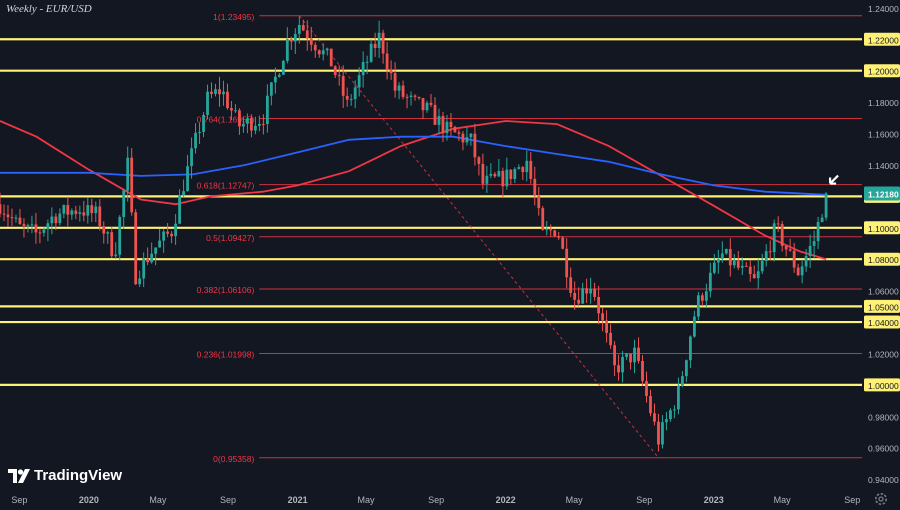  What do you see at coordinates (226, 354) in the screenshot?
I see `fib-level-label: 0.236(1.01998)` at bounding box center [226, 354].